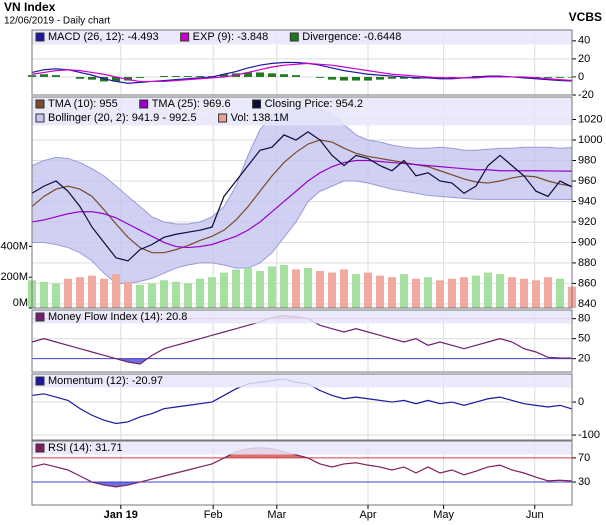 This screenshot has height=525, width=606. Describe the element at coordinates (85, 448) in the screenshot. I see `legend-label: RSI (14): 31.71` at that location.